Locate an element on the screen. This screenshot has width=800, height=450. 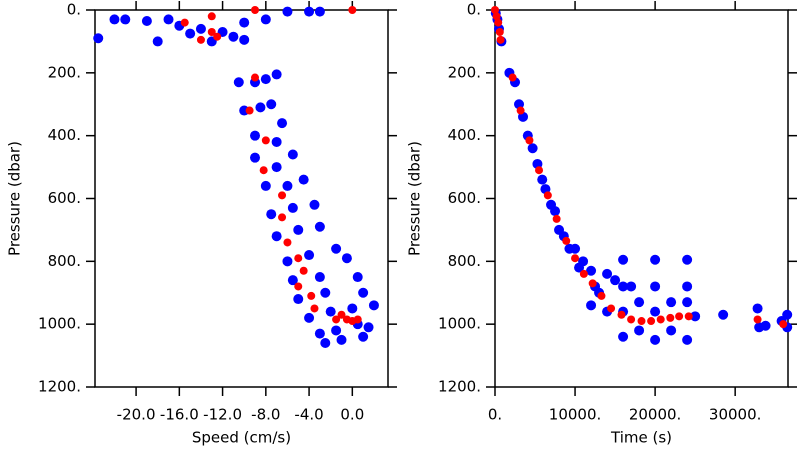
x-tick-label: -16.0 is located at coordinates (179, 415).